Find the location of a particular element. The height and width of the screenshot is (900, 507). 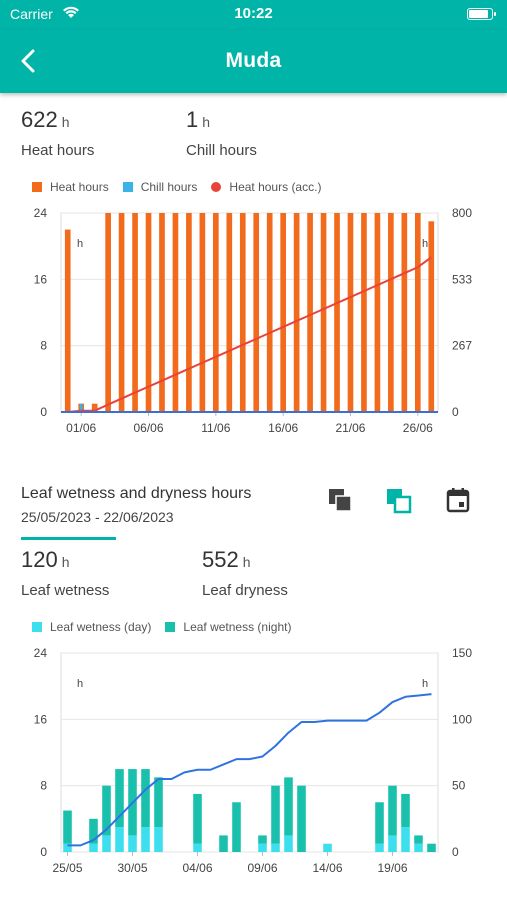

stack-layers-icon is located at coordinates (341, 500).